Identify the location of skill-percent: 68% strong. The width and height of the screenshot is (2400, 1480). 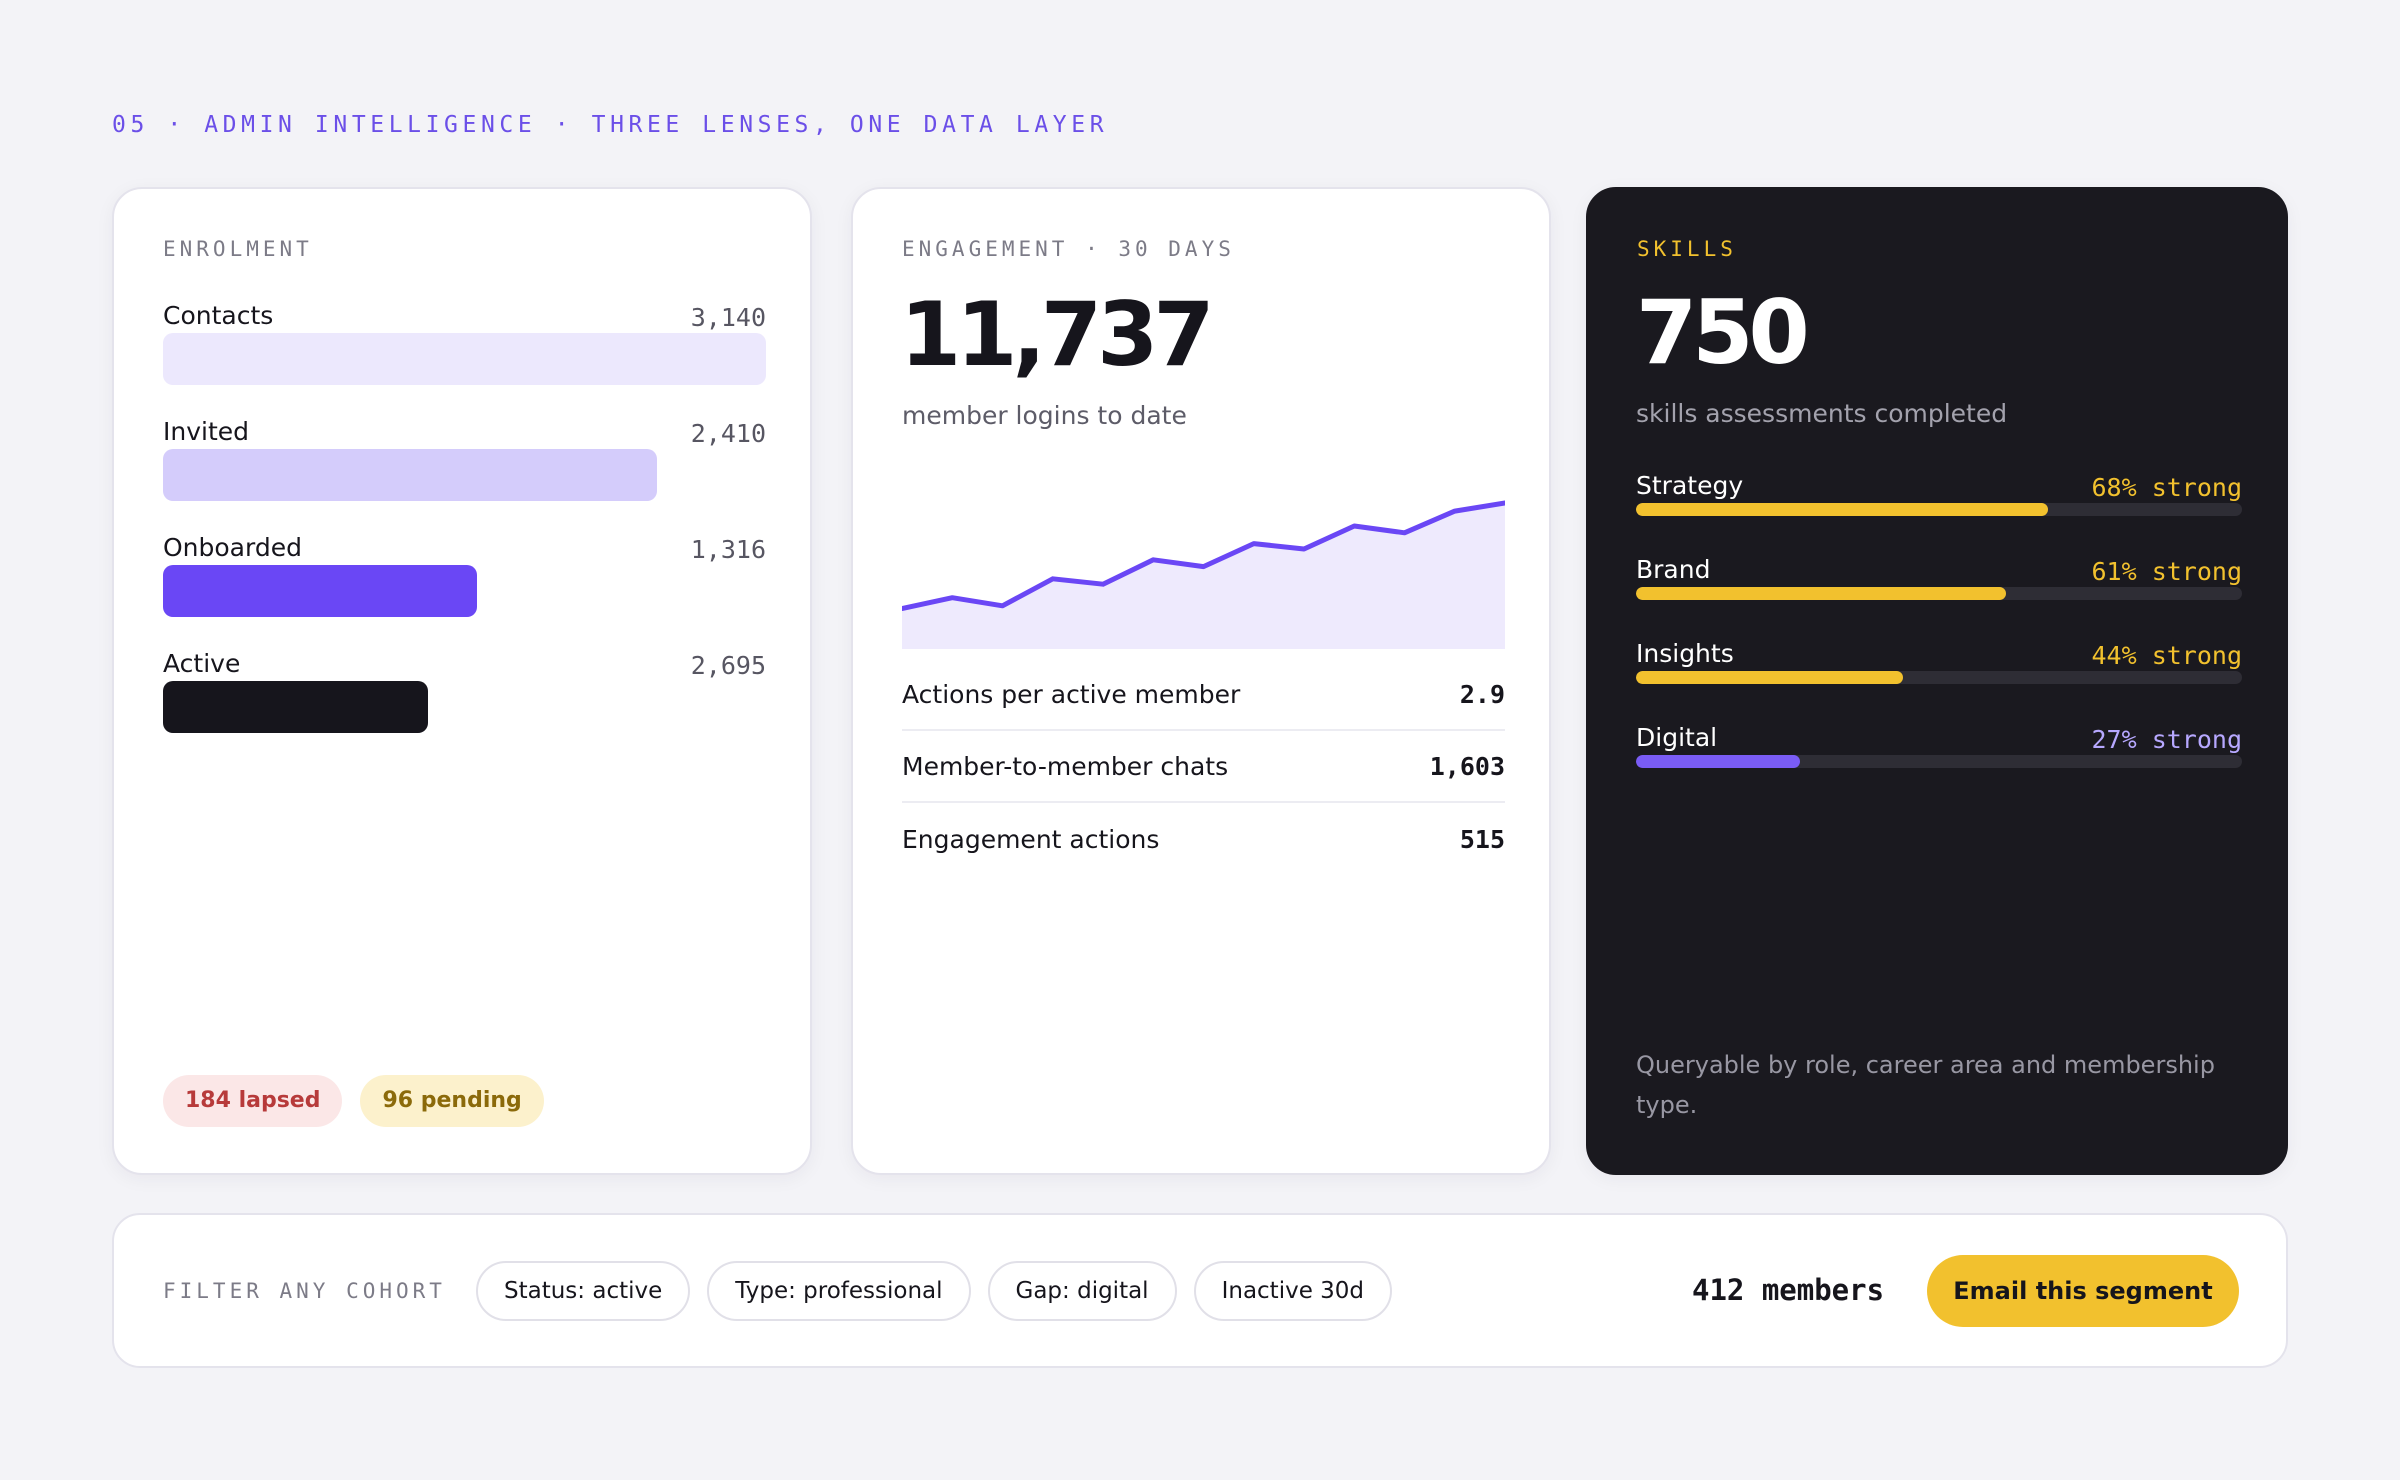
(2166, 487).